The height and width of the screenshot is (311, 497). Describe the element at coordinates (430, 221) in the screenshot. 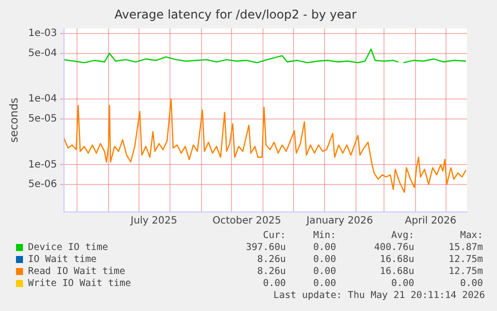

I see `x-tick-label: April 2026` at that location.